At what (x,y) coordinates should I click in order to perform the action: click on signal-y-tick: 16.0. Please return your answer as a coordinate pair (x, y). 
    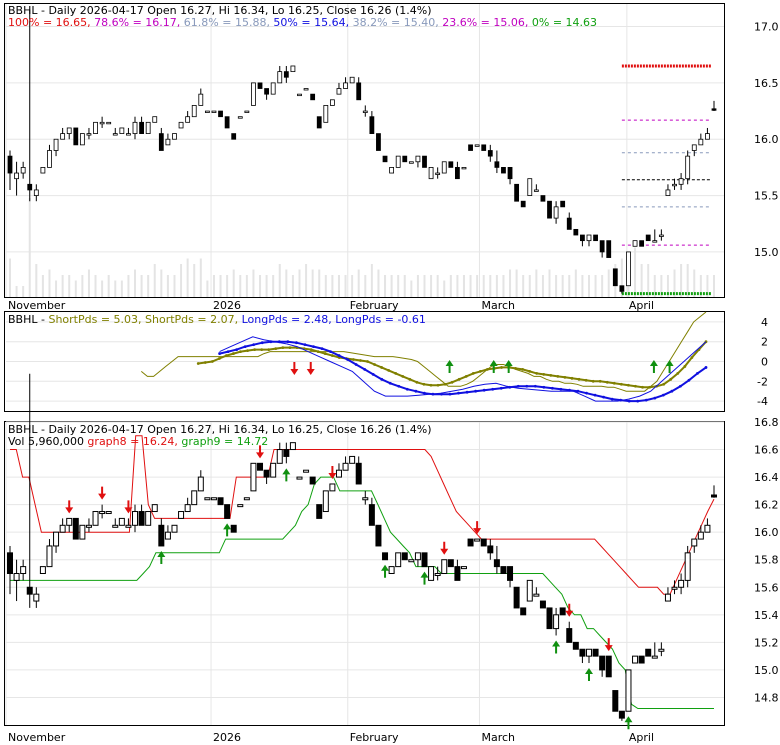
    Looking at the image, I should click on (766, 532).